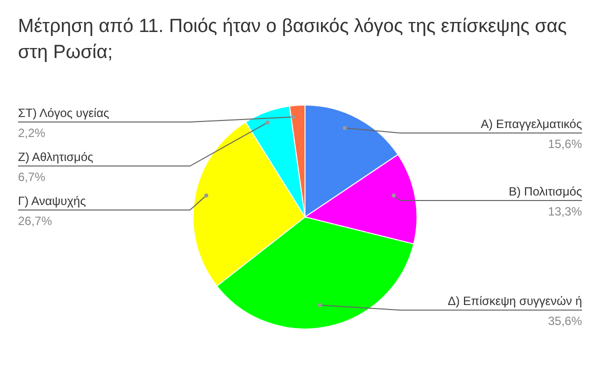 This screenshot has width=600, height=371. Describe the element at coordinates (565, 321) in the screenshot. I see `data-label: 35,6%` at that location.